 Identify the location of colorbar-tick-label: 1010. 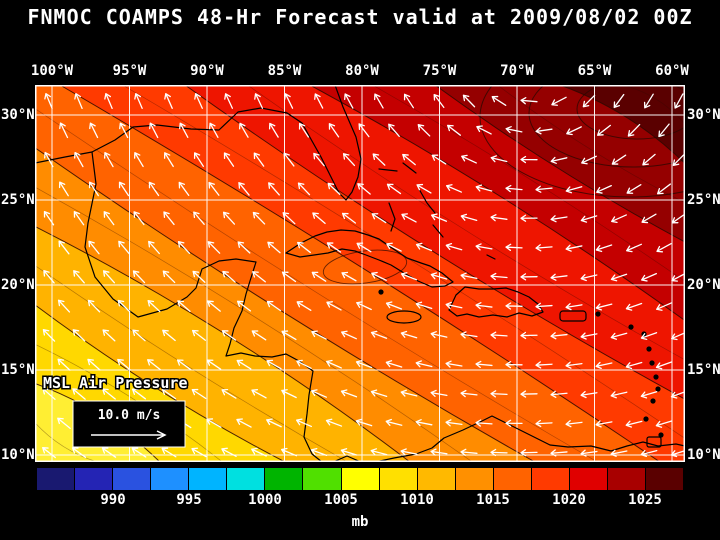
(417, 500).